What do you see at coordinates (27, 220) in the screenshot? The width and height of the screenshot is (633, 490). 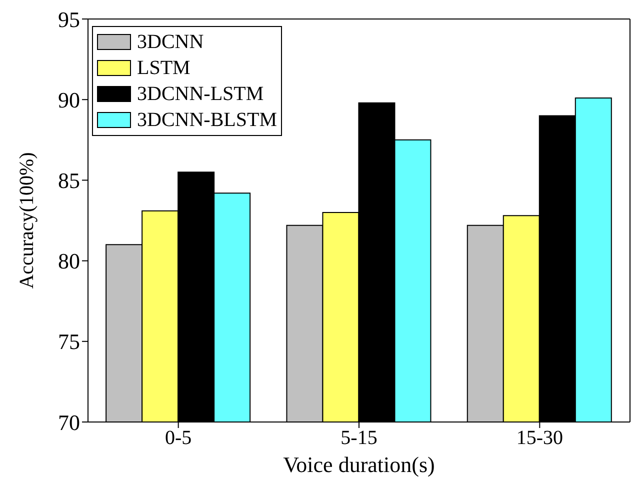 I see `y-axis-title: Accuracy(100%)` at bounding box center [27, 220].